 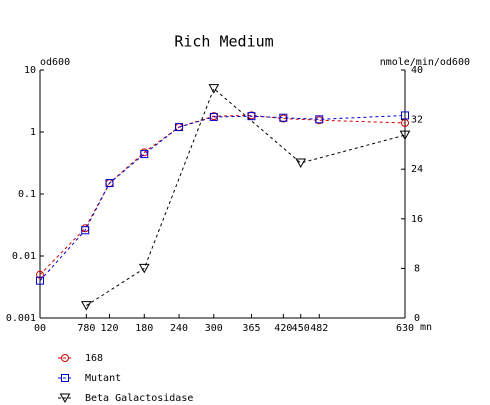 What do you see at coordinates (21, 318) in the screenshot?
I see `y-tick-label: 0.001` at bounding box center [21, 318].